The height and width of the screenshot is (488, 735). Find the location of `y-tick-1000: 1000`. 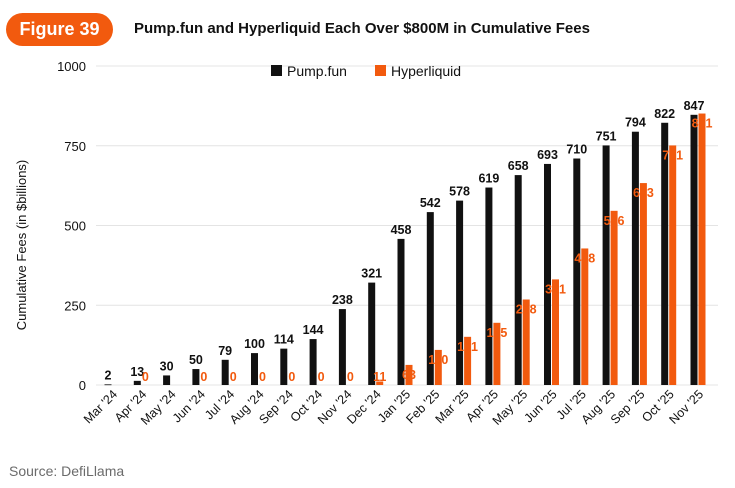

y-tick-1000: 1000 is located at coordinates (71, 66).